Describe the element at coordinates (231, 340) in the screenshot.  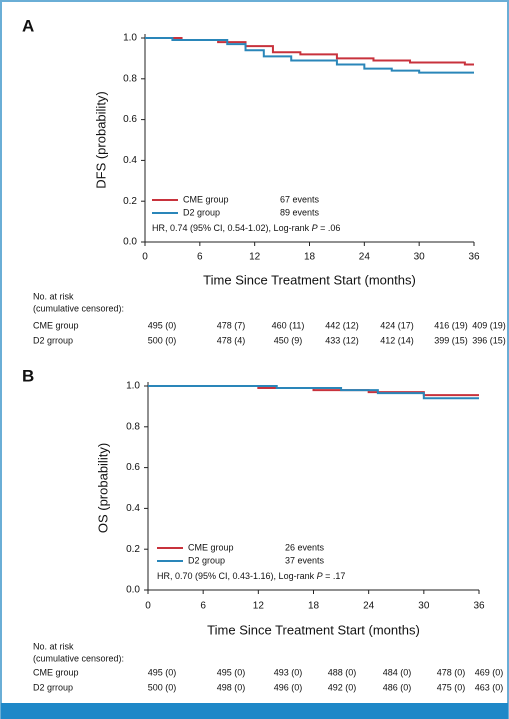
I see `at-risk-cell: 478 (4)` at that location.